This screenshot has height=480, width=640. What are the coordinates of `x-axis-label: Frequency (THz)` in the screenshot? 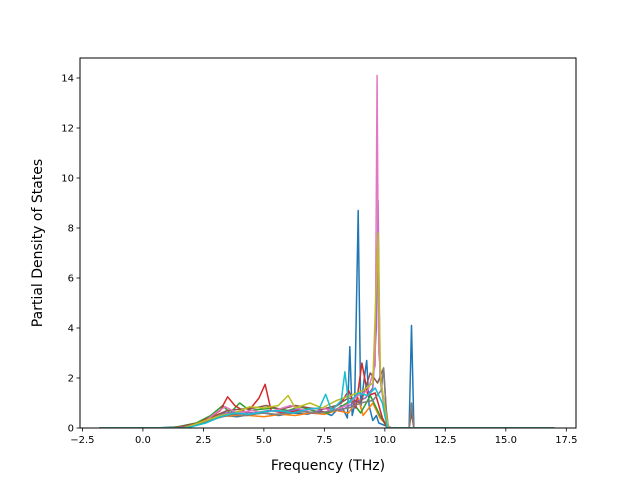 It's located at (328, 466).